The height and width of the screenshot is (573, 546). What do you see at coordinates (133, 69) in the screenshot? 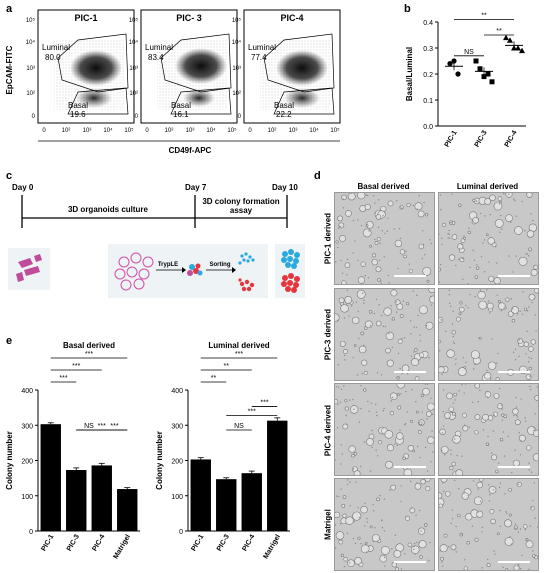
I see `y-tick: 10³` at bounding box center [133, 69].